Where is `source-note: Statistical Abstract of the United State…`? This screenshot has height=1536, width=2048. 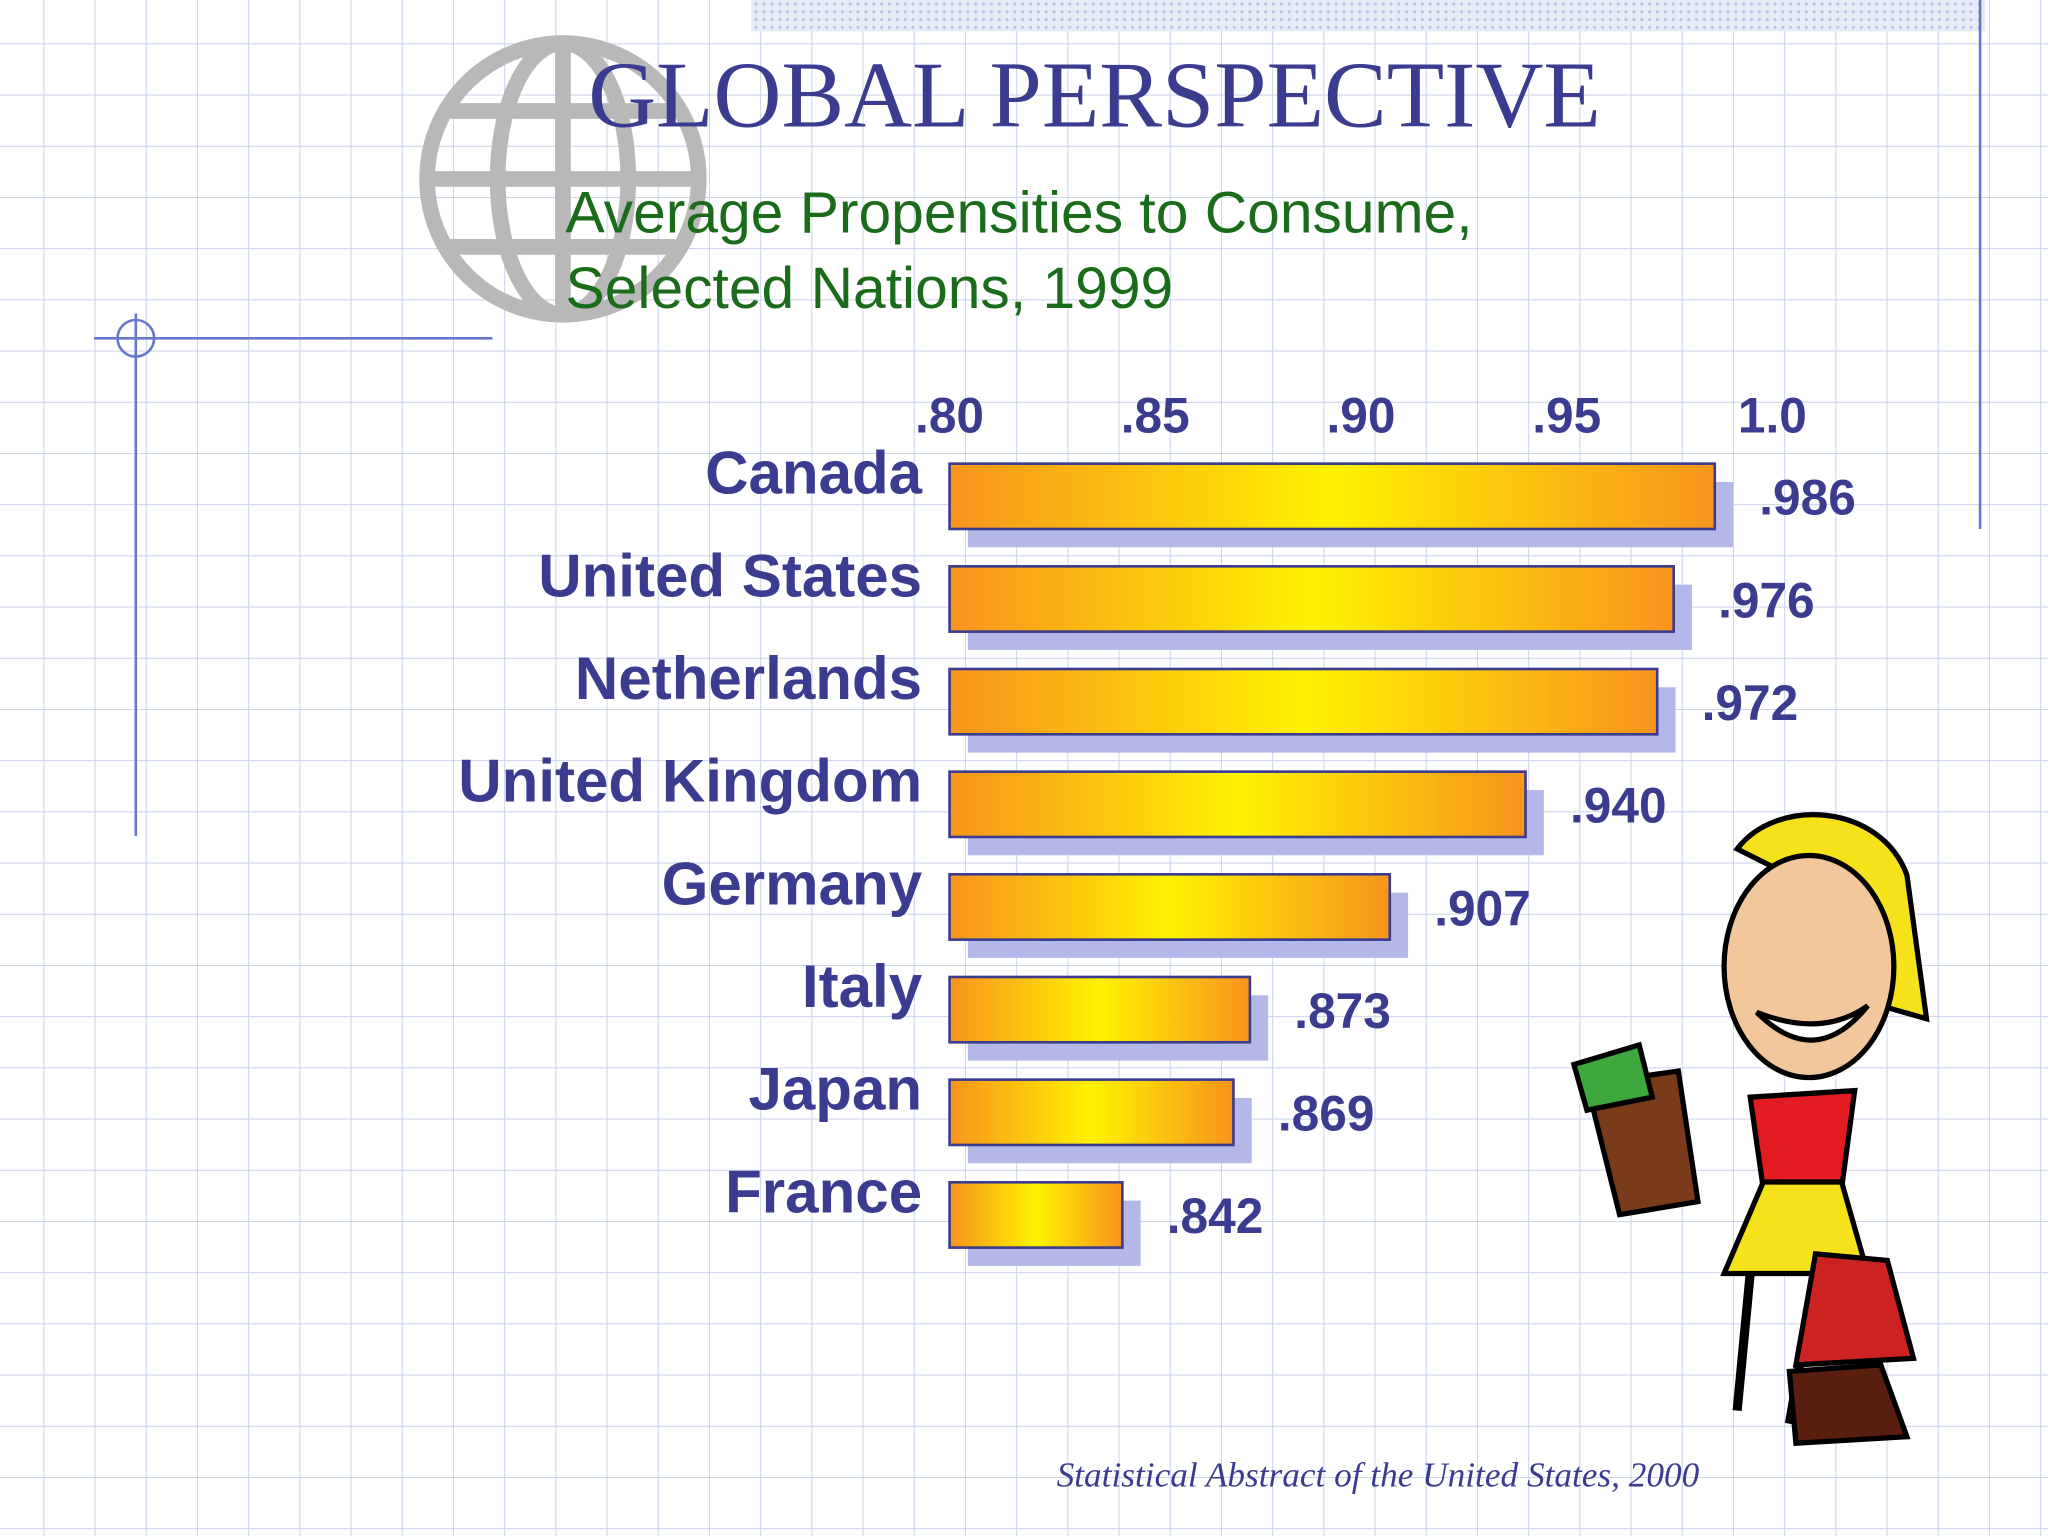 source-note: Statistical Abstract of the United State… is located at coordinates (1378, 1474).